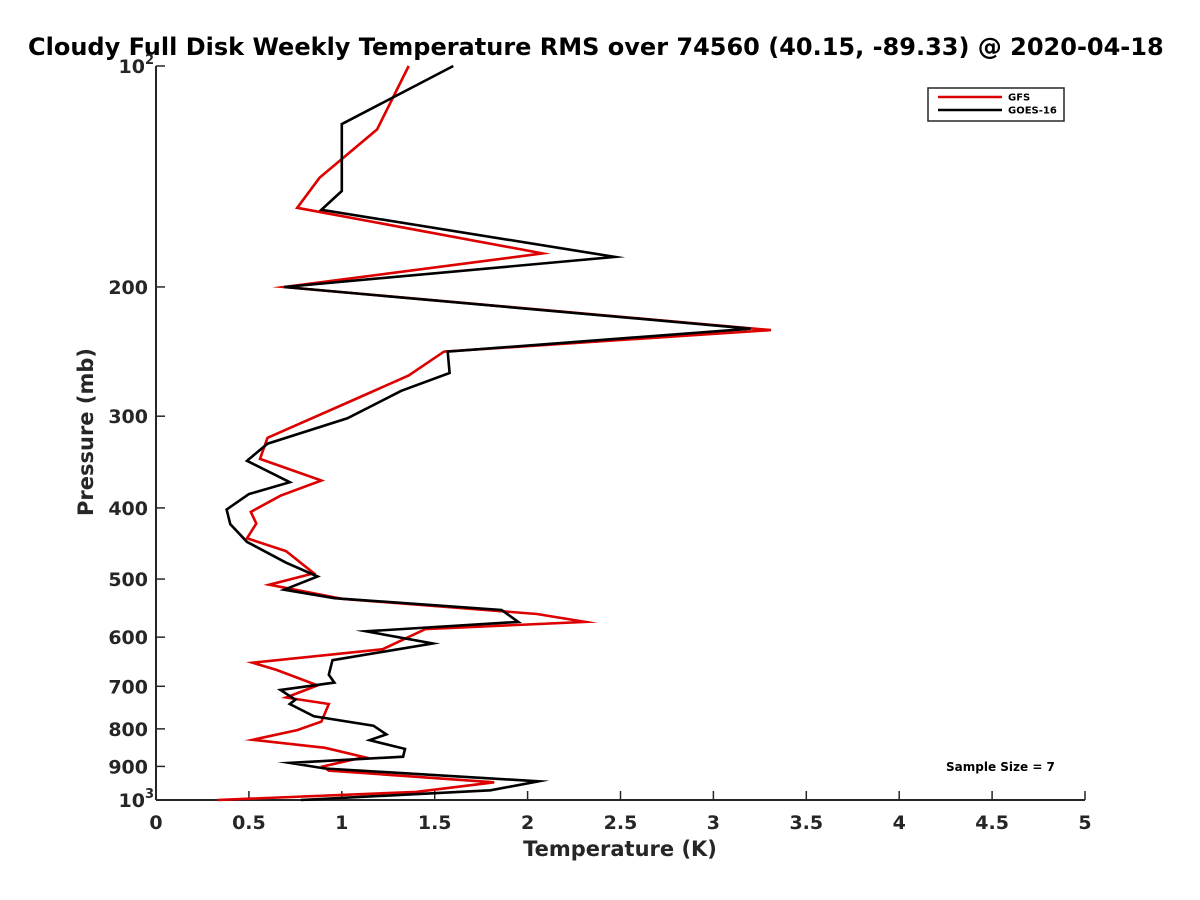  What do you see at coordinates (620, 849) in the screenshot?
I see `x-axis-label: Temperature (K)` at bounding box center [620, 849].